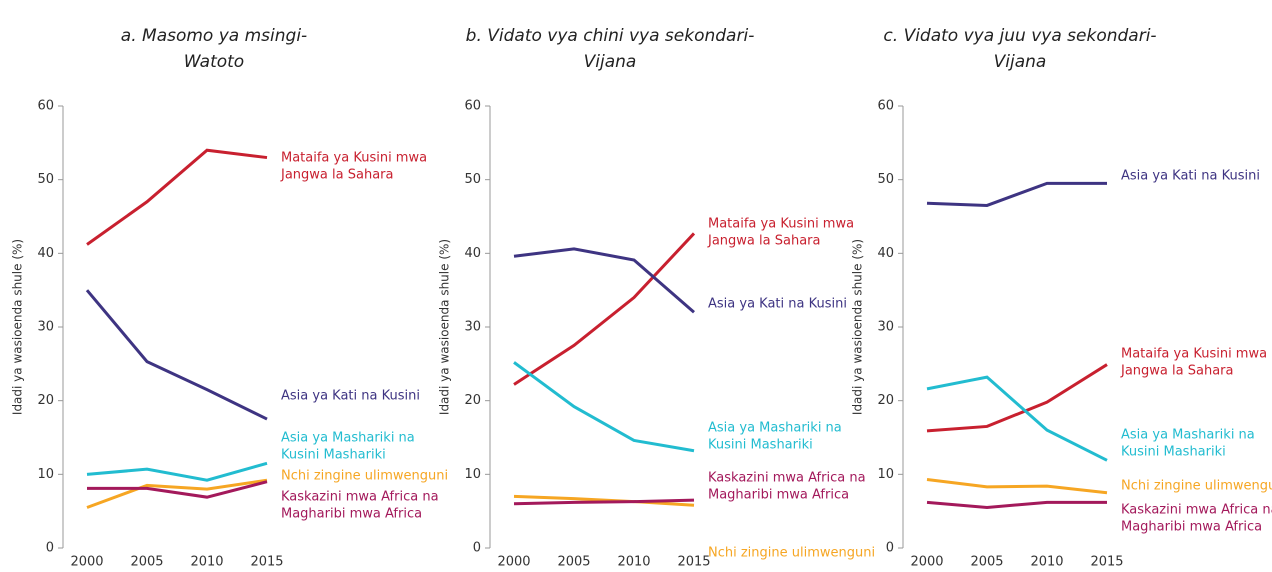 The width and height of the screenshot is (1272, 572). Describe the element at coordinates (214, 36) in the screenshot. I see `chart-title: a. Masomo ya msingi-` at that location.